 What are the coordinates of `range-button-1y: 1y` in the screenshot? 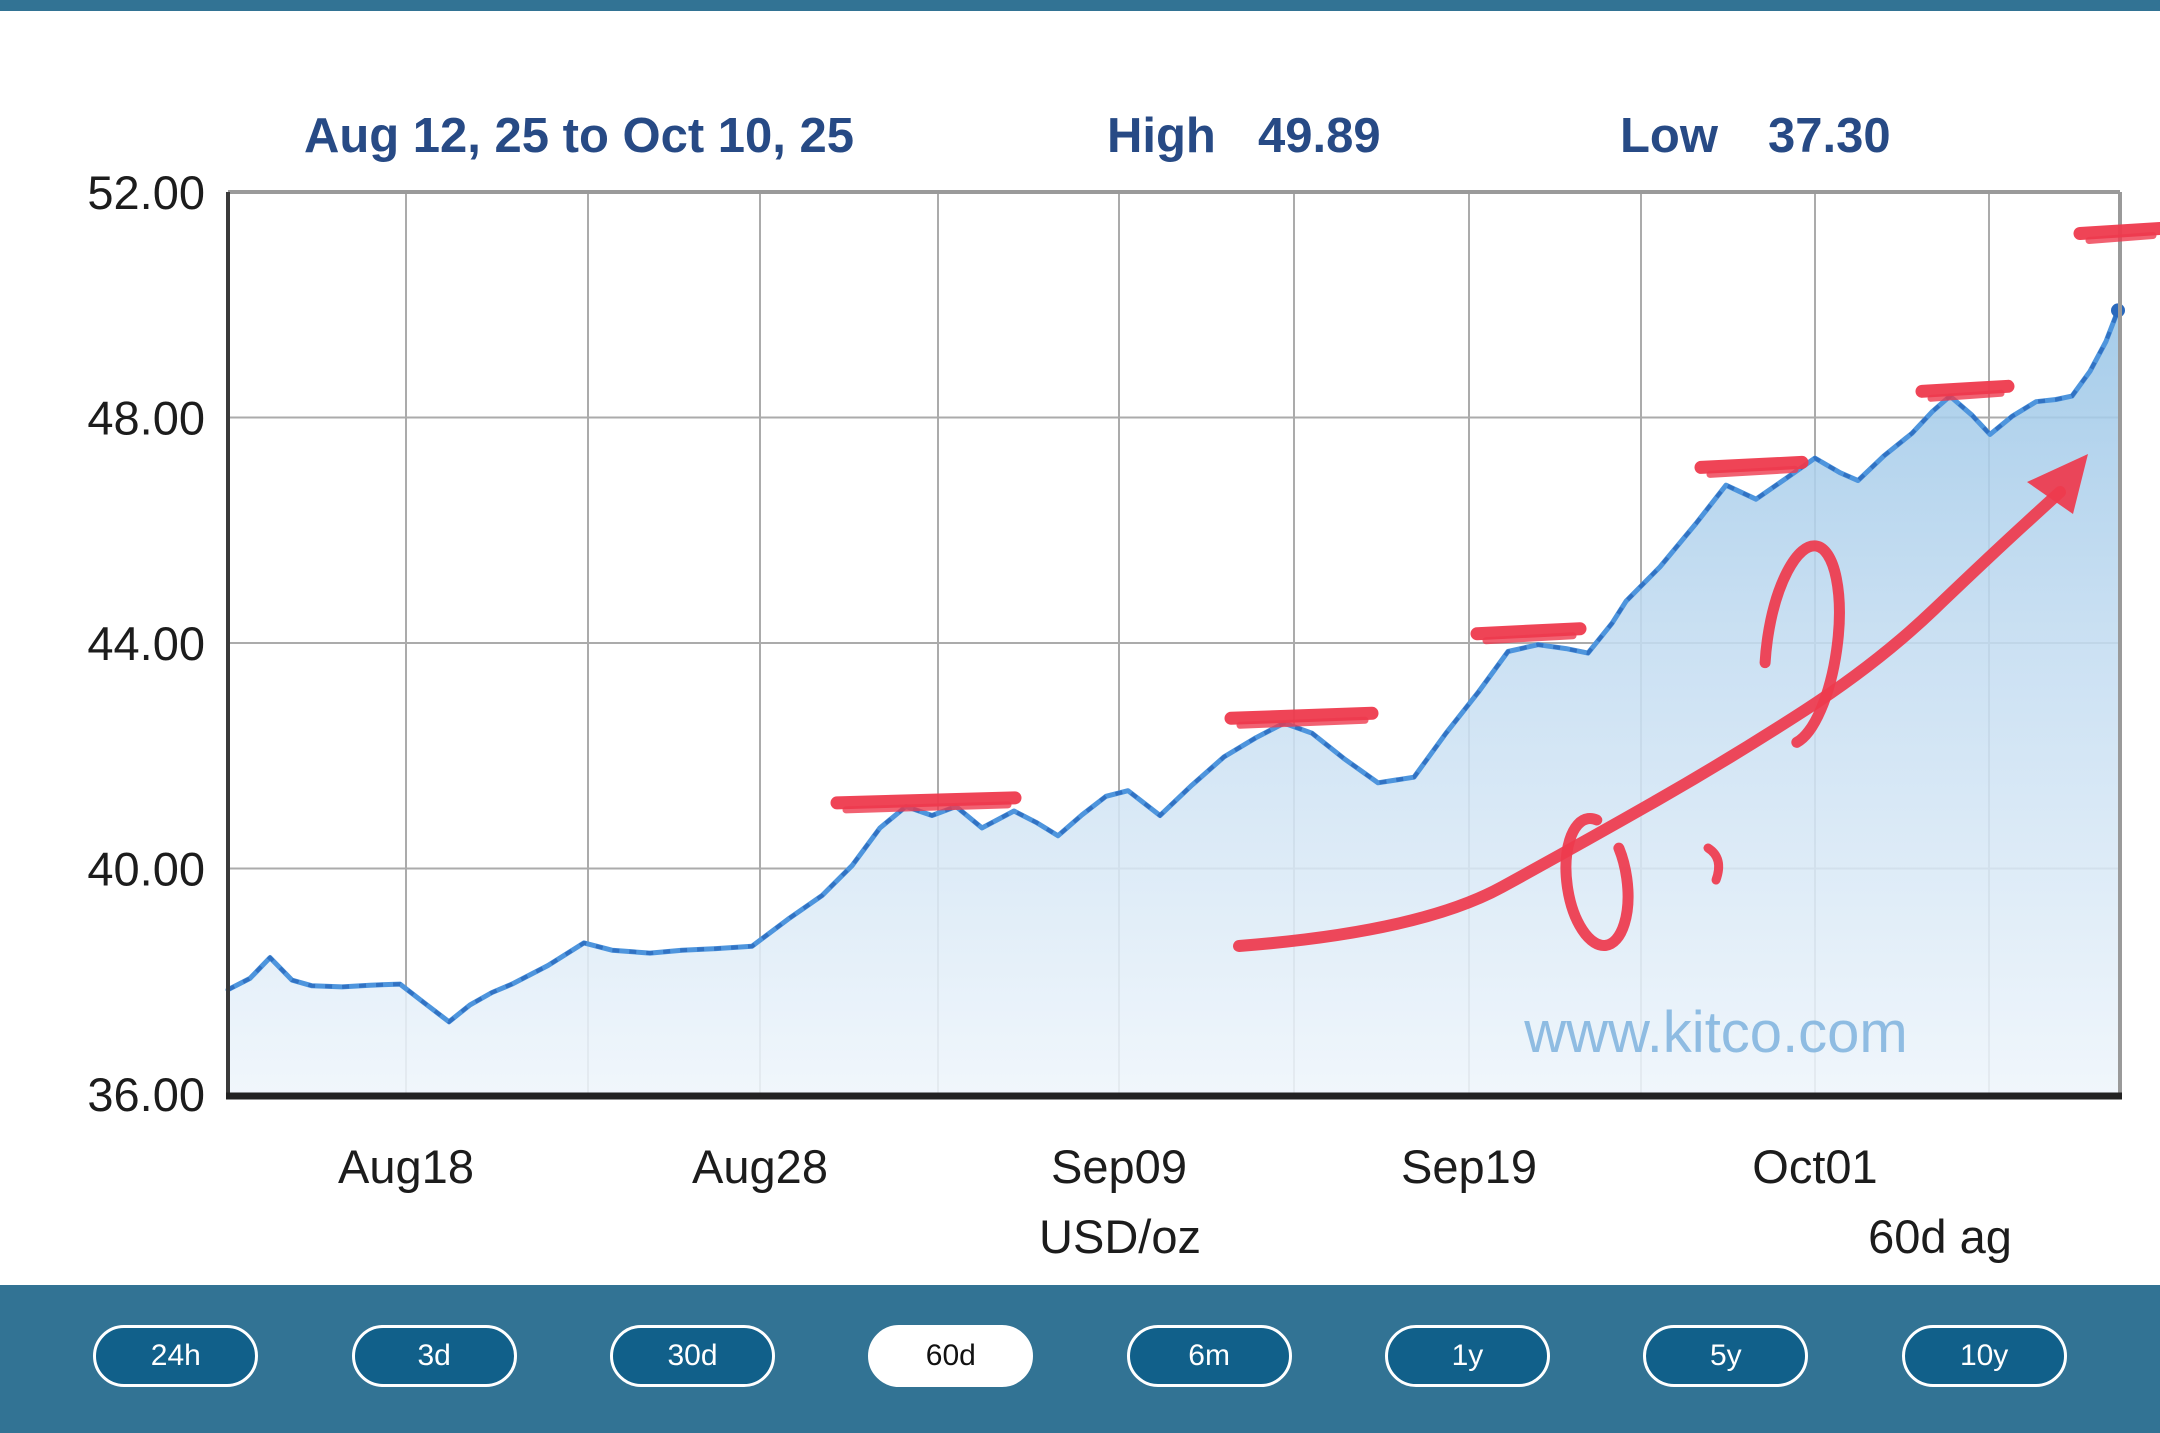 It's located at (1467, 1356).